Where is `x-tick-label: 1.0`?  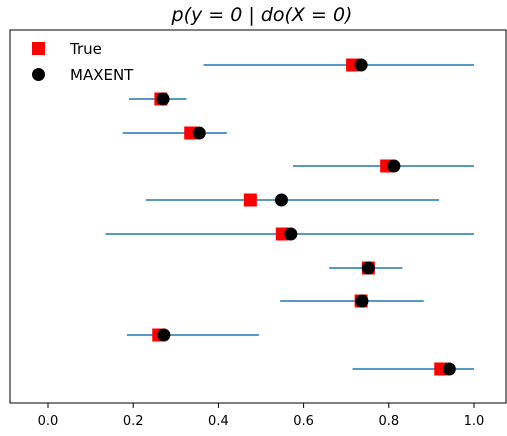 x-tick-label: 1.0 is located at coordinates (474, 421).